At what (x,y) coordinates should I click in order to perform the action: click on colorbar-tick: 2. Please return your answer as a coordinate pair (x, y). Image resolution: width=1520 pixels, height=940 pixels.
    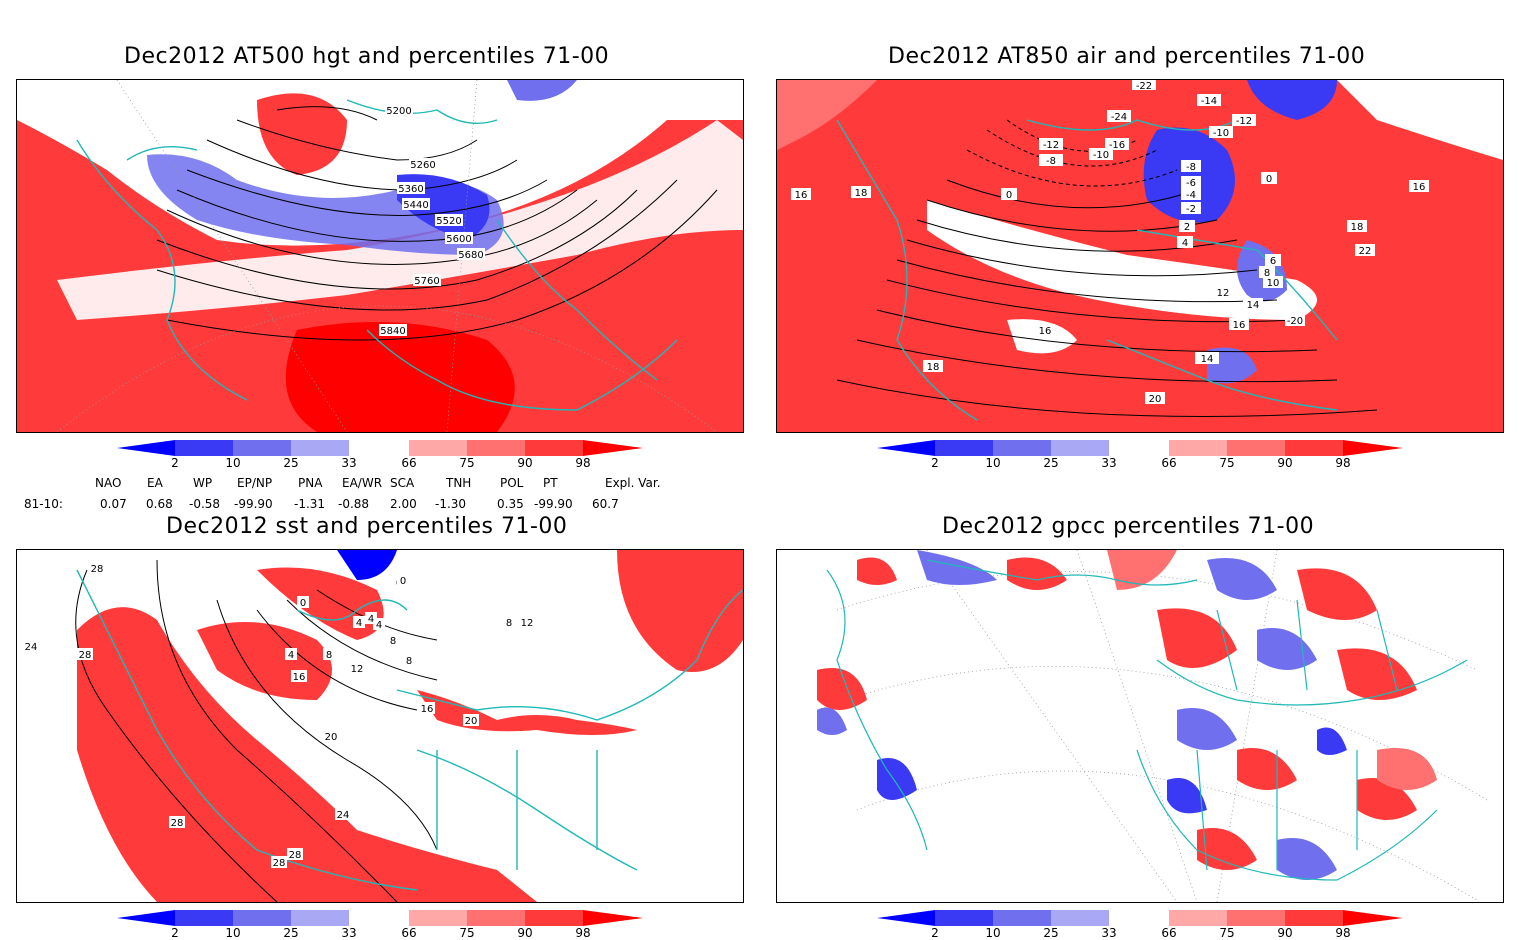
    Looking at the image, I should click on (175, 933).